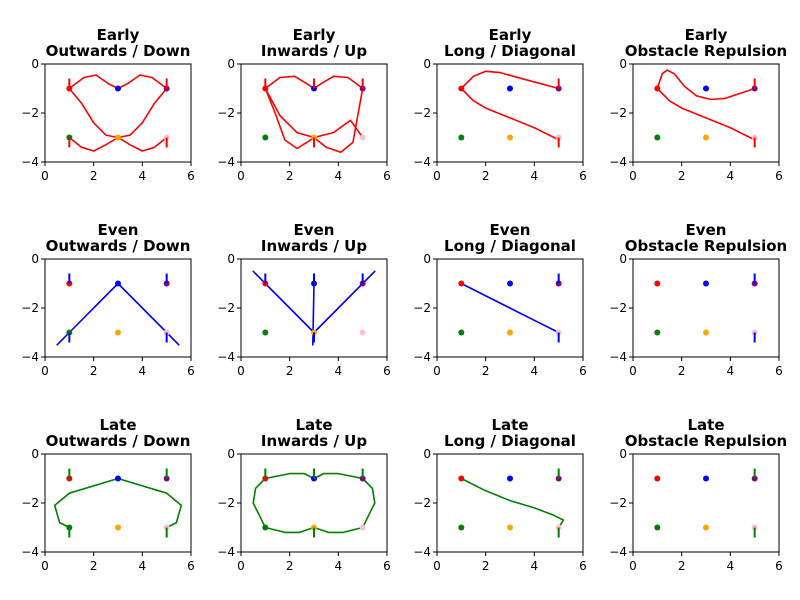 Image resolution: width=800 pixels, height=600 pixels. I want to click on axes-frame, so click(118, 308).